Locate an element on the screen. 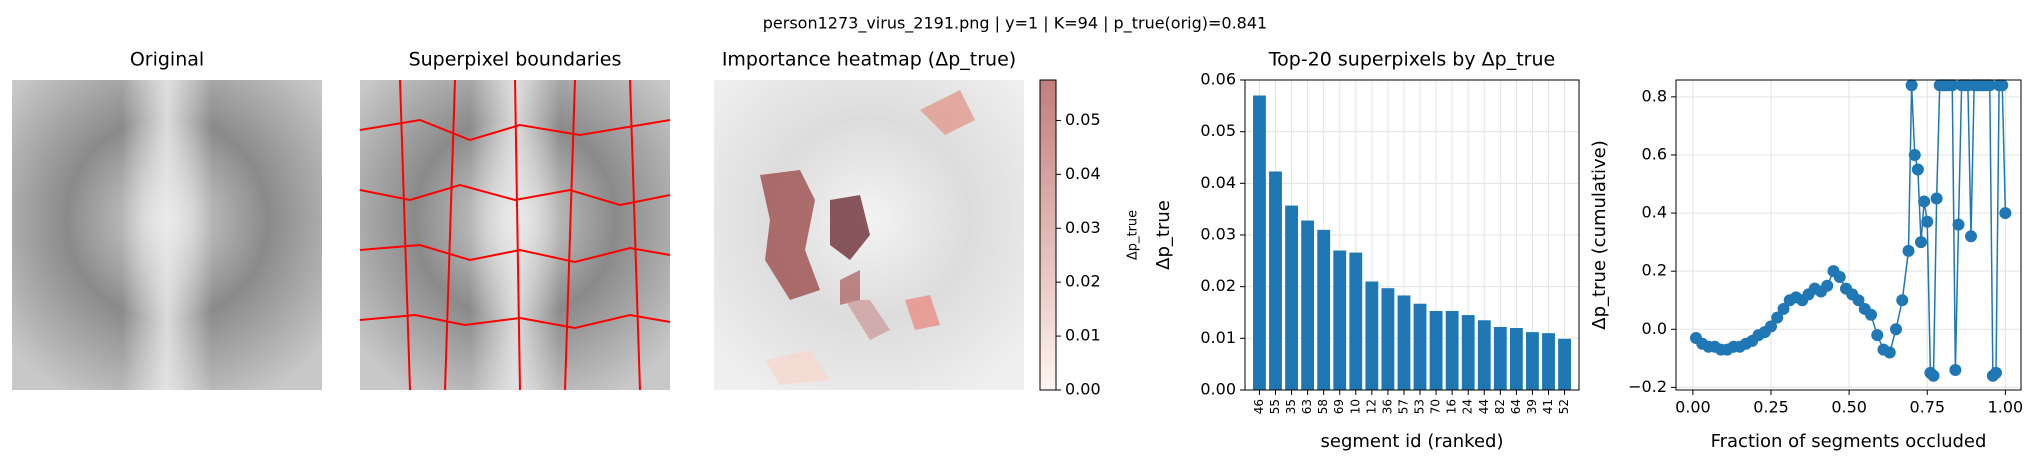 Image resolution: width=2031 pixels, height=471 pixels. colorbar: 0.00 0.01 0.02 0.03 0.04 0.05 Δp_true is located at coordinates (1090, 239).